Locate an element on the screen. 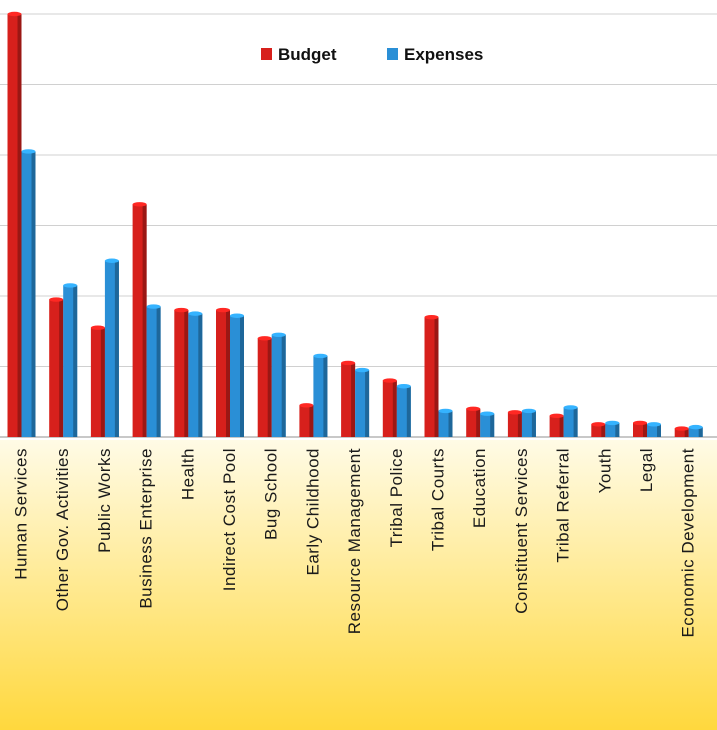 This screenshot has height=730, width=717. category-label: Health is located at coordinates (187, 474).